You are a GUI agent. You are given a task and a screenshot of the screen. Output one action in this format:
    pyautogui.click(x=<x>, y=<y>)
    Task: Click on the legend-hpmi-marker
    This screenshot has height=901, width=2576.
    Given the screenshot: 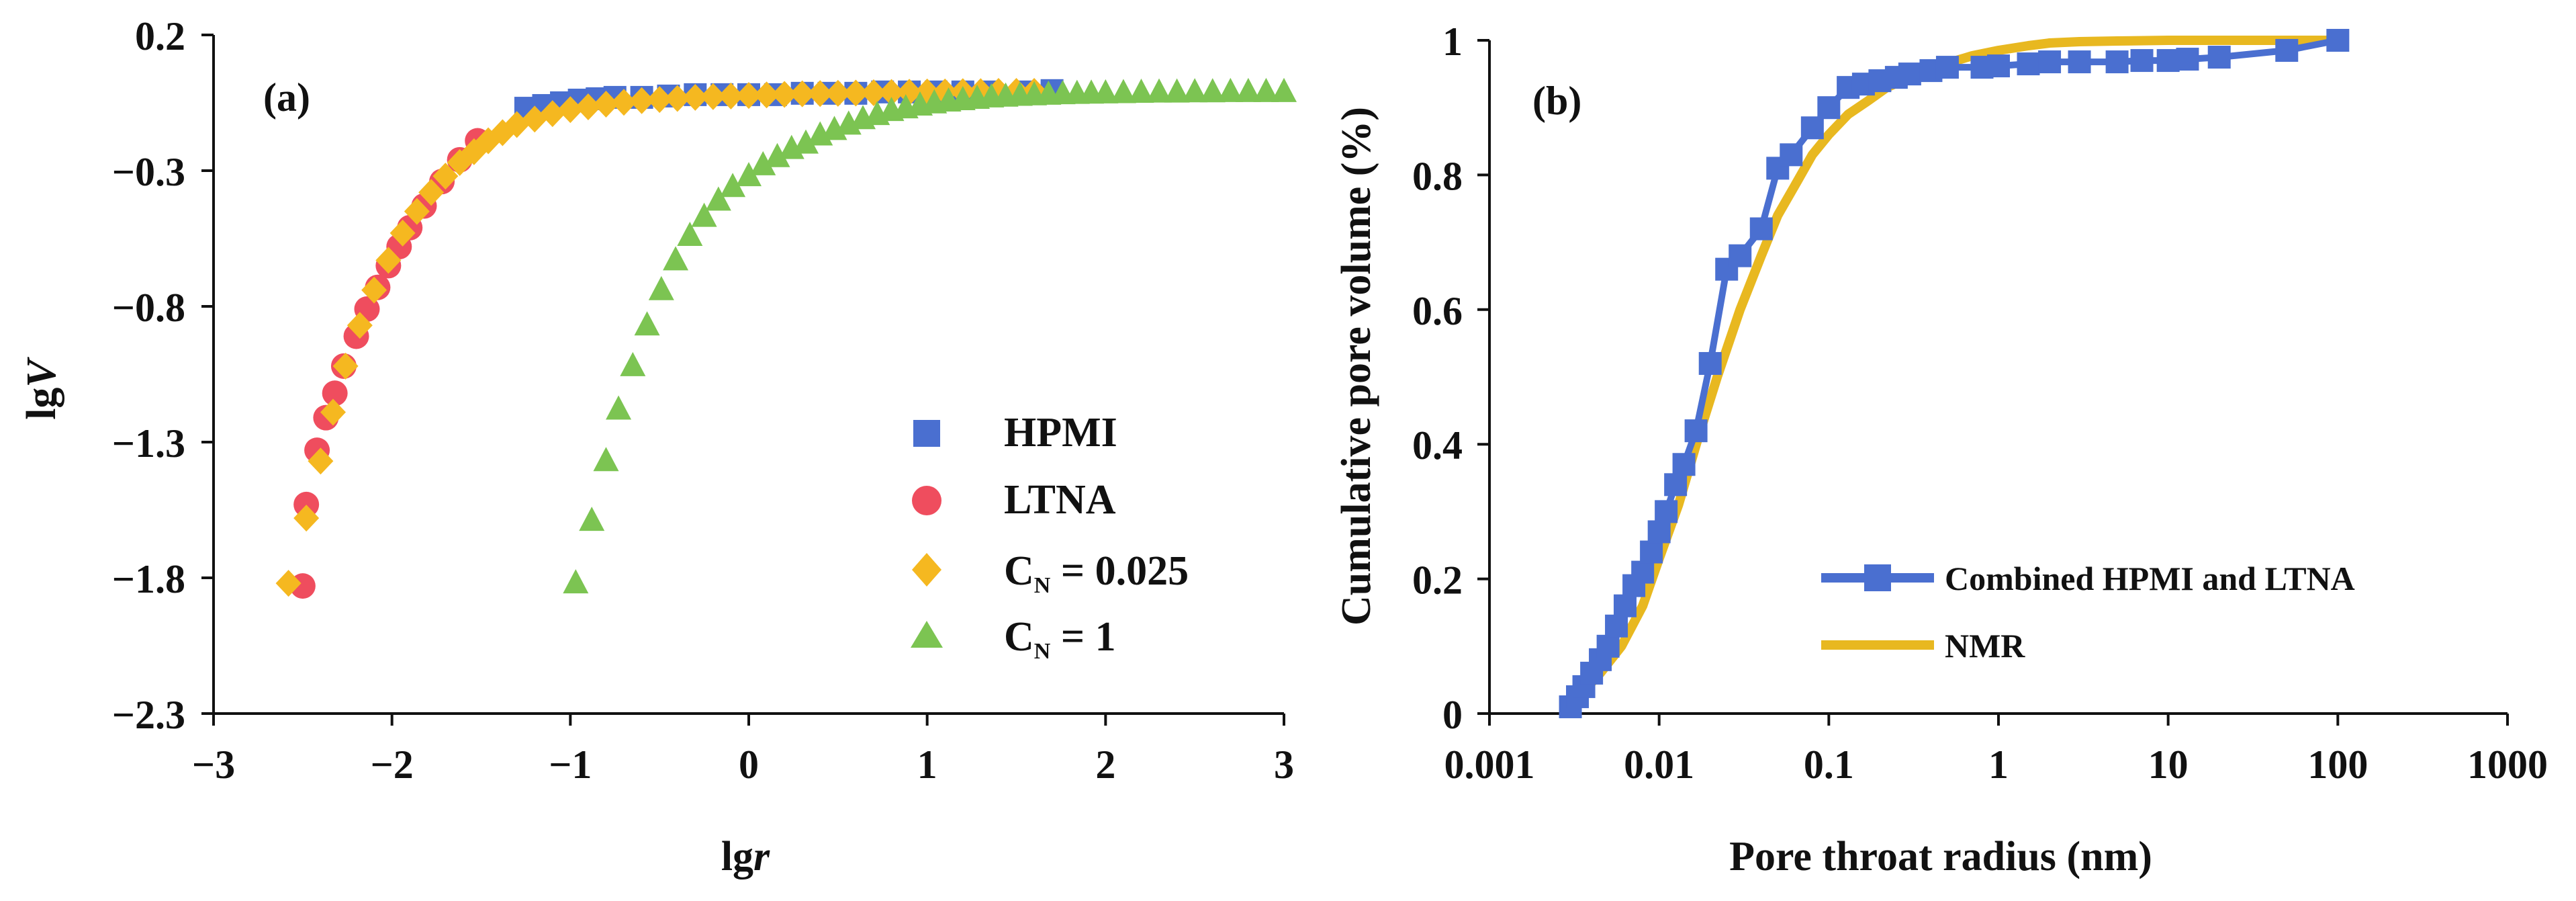 What is the action you would take?
    pyautogui.click(x=926, y=433)
    